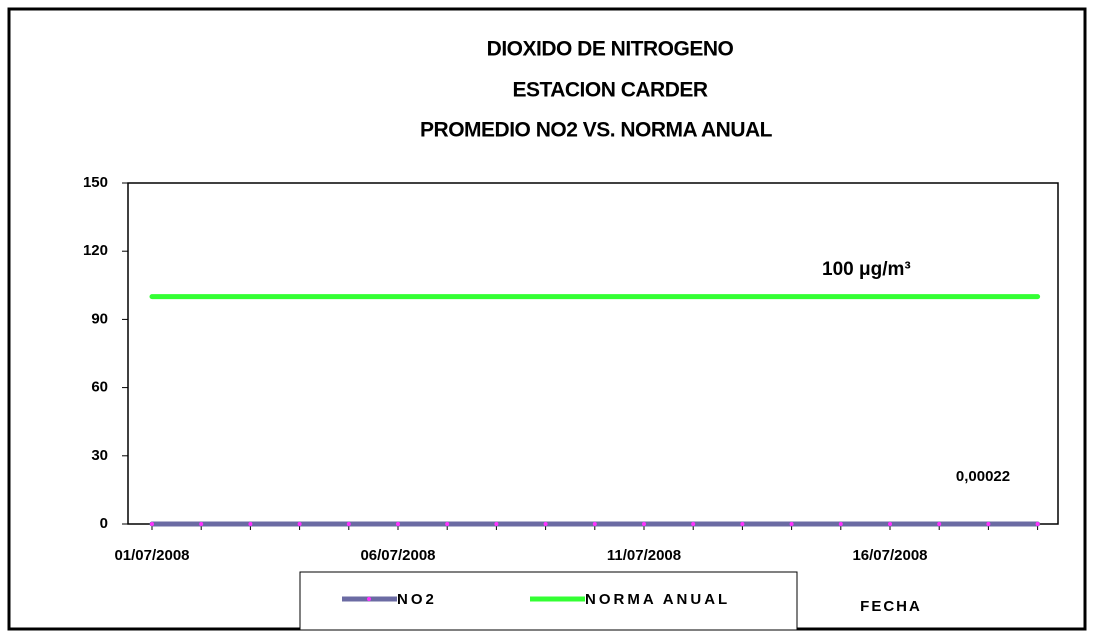 This screenshot has width=1093, height=634. I want to click on y-tick-label: 0, so click(104, 523).